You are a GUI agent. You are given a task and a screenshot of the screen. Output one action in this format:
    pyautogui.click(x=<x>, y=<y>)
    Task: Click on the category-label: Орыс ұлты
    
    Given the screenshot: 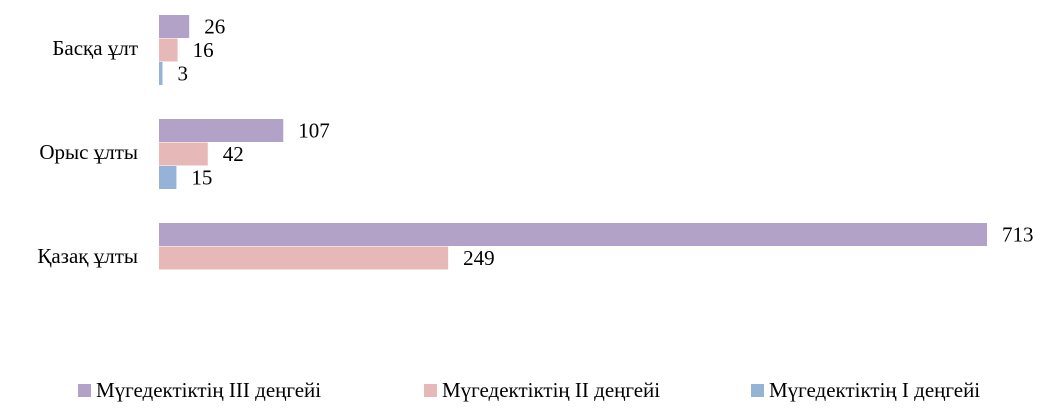 What is the action you would take?
    pyautogui.click(x=88, y=152)
    